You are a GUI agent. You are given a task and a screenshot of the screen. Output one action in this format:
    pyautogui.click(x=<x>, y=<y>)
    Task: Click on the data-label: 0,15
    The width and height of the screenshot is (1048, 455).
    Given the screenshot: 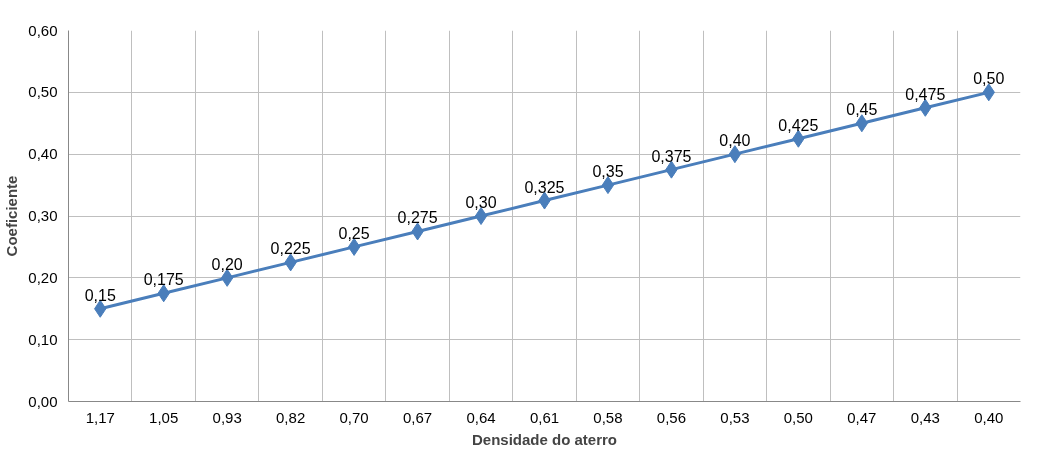 What is the action you would take?
    pyautogui.click(x=100, y=295)
    